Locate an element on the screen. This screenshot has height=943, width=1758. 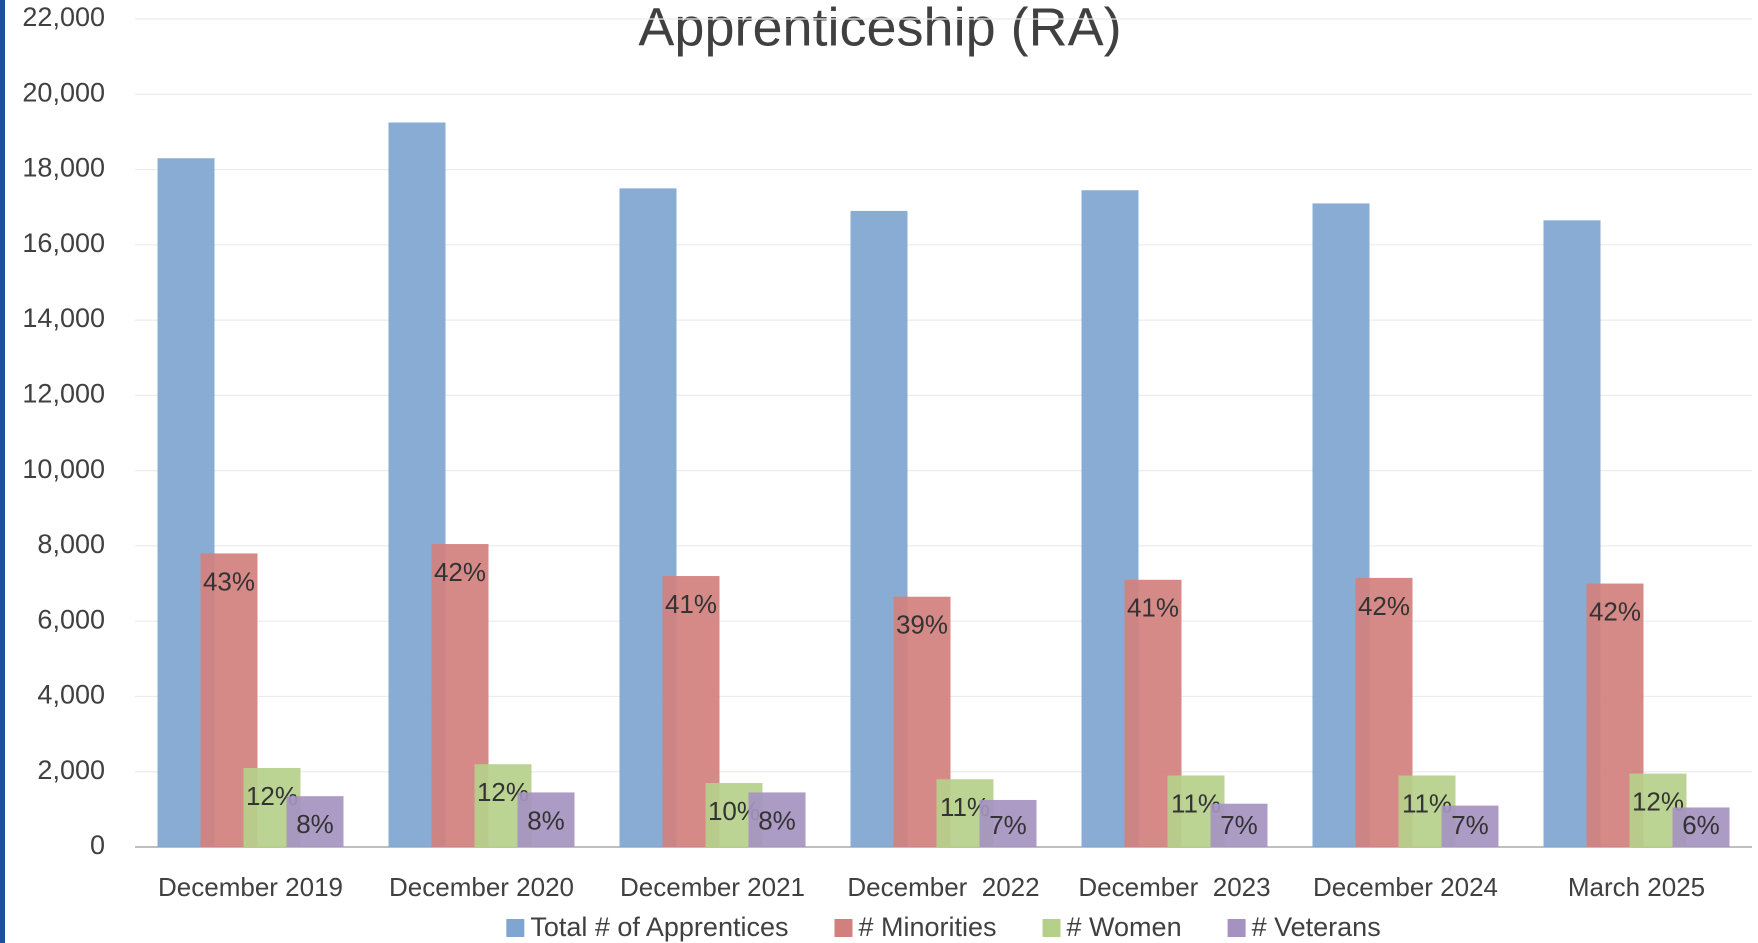
data-label: 6% is located at coordinates (1701, 825).